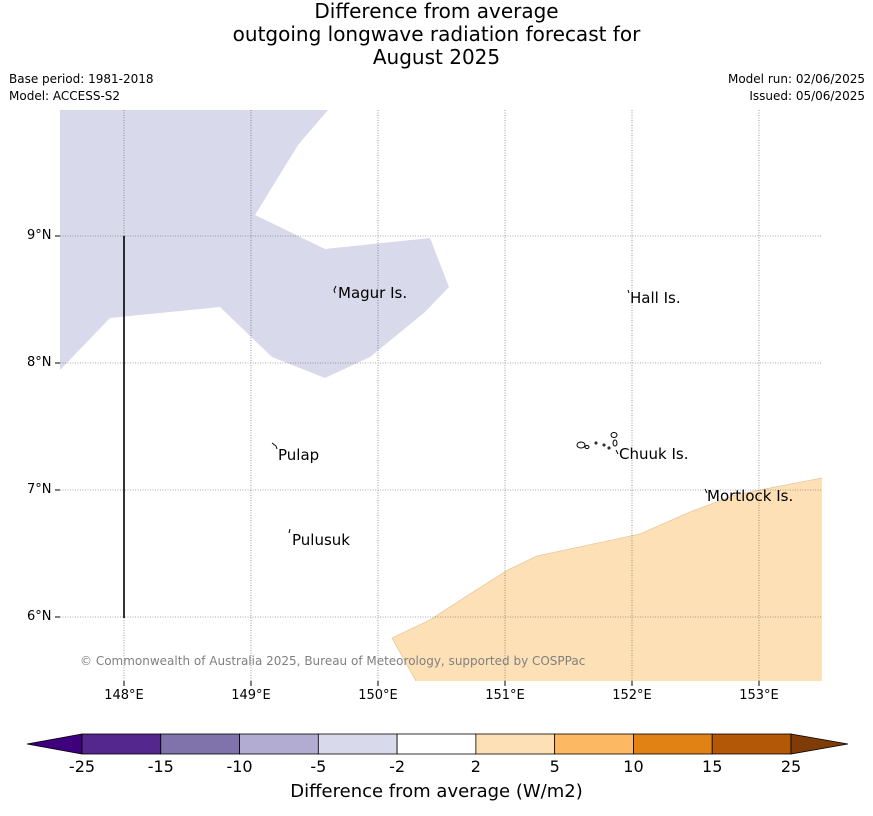  What do you see at coordinates (335, 289) in the screenshot?
I see `island-magur` at bounding box center [335, 289].